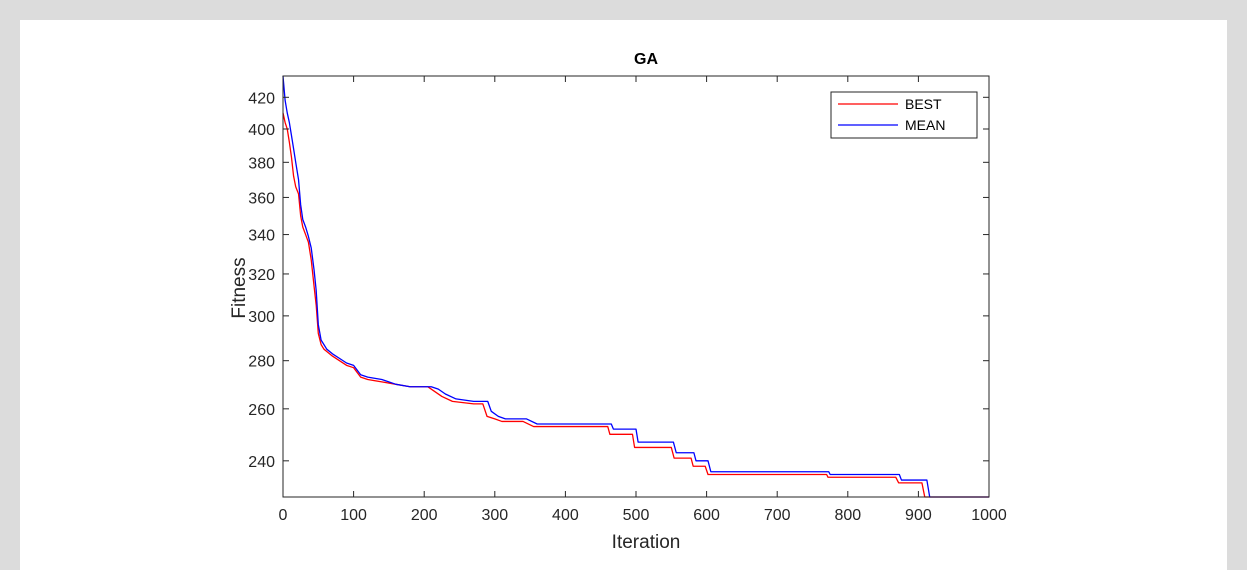 This screenshot has width=1247, height=570. What do you see at coordinates (923, 104) in the screenshot?
I see `legend-label-best: BEST` at bounding box center [923, 104].